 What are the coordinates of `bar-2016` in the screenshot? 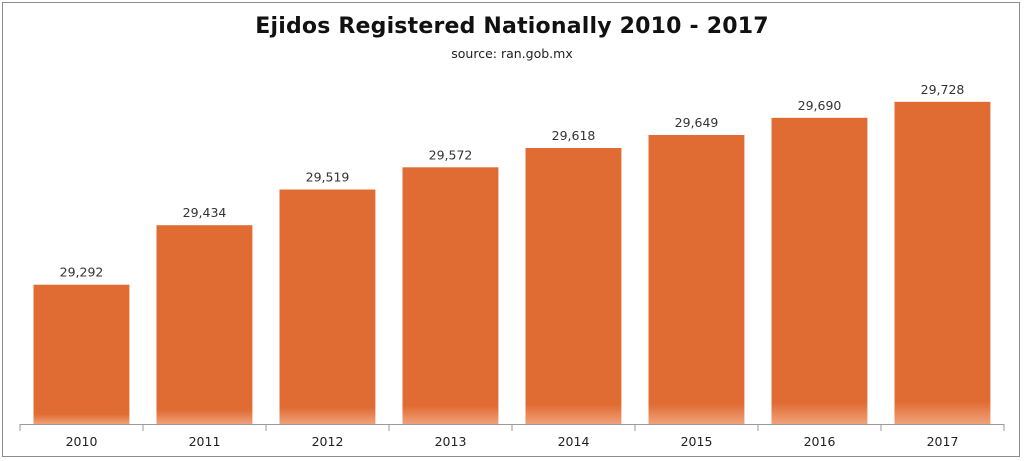 It's located at (819, 271).